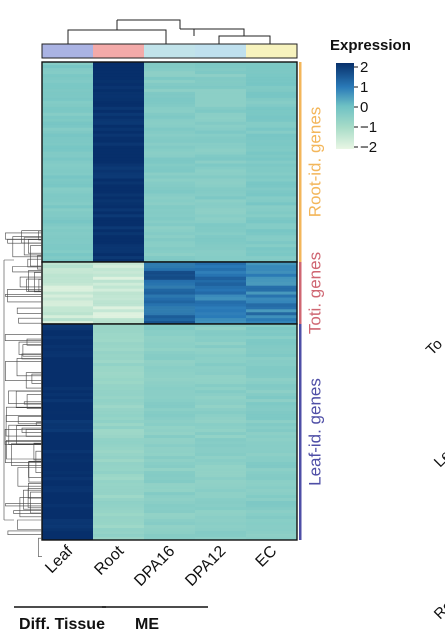 Image resolution: width=445 pixels, height=640 pixels. What do you see at coordinates (438, 453) in the screenshot?
I see `adjacent-label-1: Leaf-` at bounding box center [438, 453].